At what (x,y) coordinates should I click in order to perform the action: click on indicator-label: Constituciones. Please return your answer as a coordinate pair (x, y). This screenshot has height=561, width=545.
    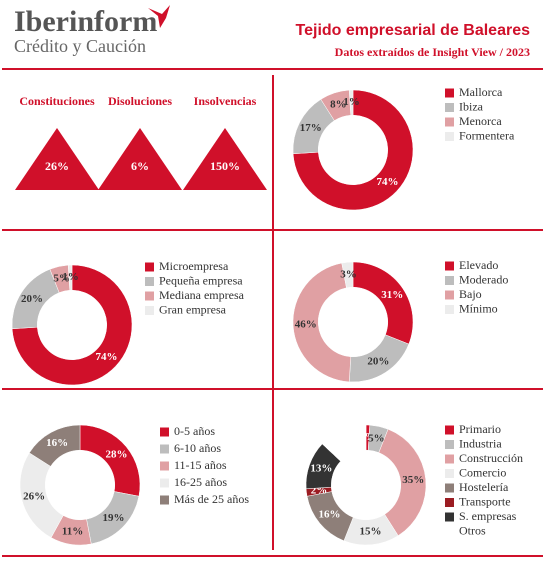
    Looking at the image, I should click on (57, 101).